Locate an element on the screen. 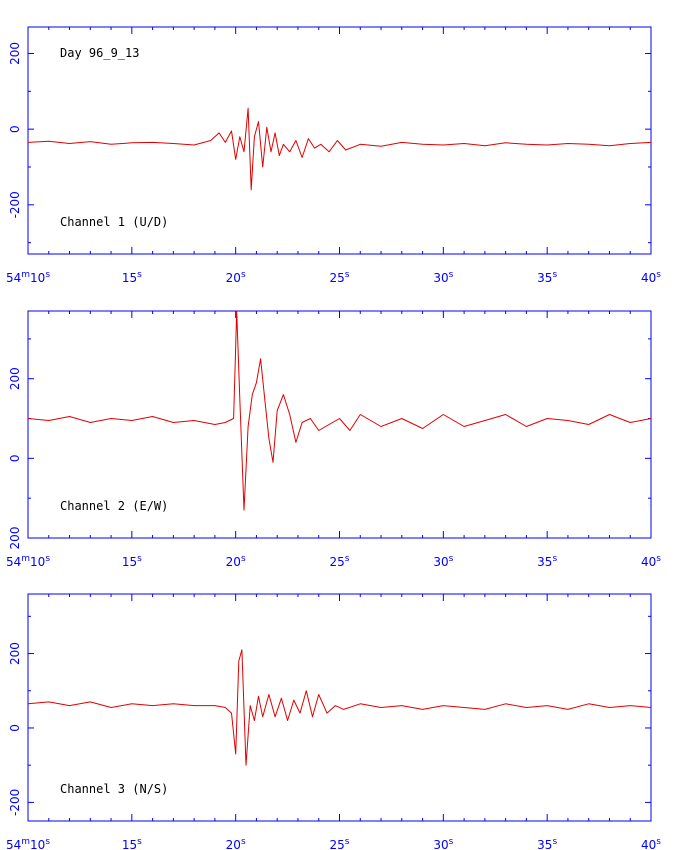 The image size is (680, 850). channel-label: Channel 3 (N/S) is located at coordinates (114, 789).